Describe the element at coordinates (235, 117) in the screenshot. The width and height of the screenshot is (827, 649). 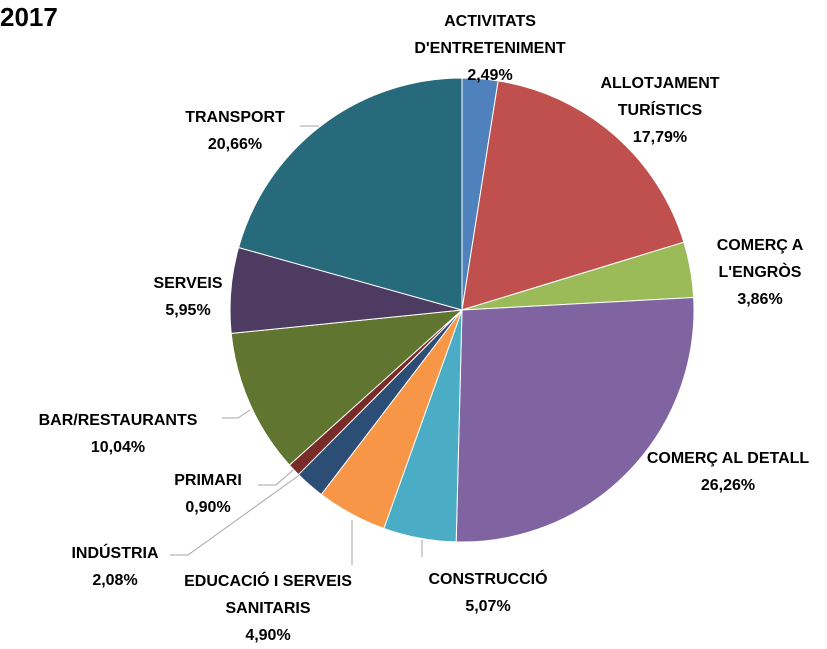
I see `category-label: TRANSPORT` at that location.